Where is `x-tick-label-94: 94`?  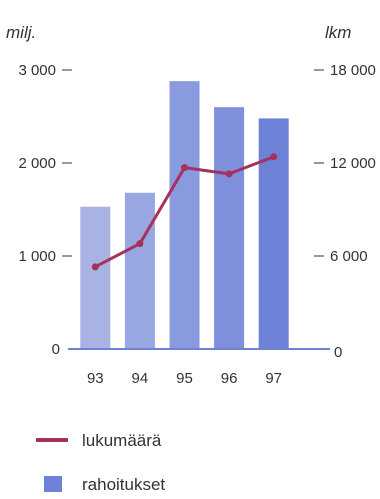 x-tick-label-94: 94 is located at coordinates (140, 378).